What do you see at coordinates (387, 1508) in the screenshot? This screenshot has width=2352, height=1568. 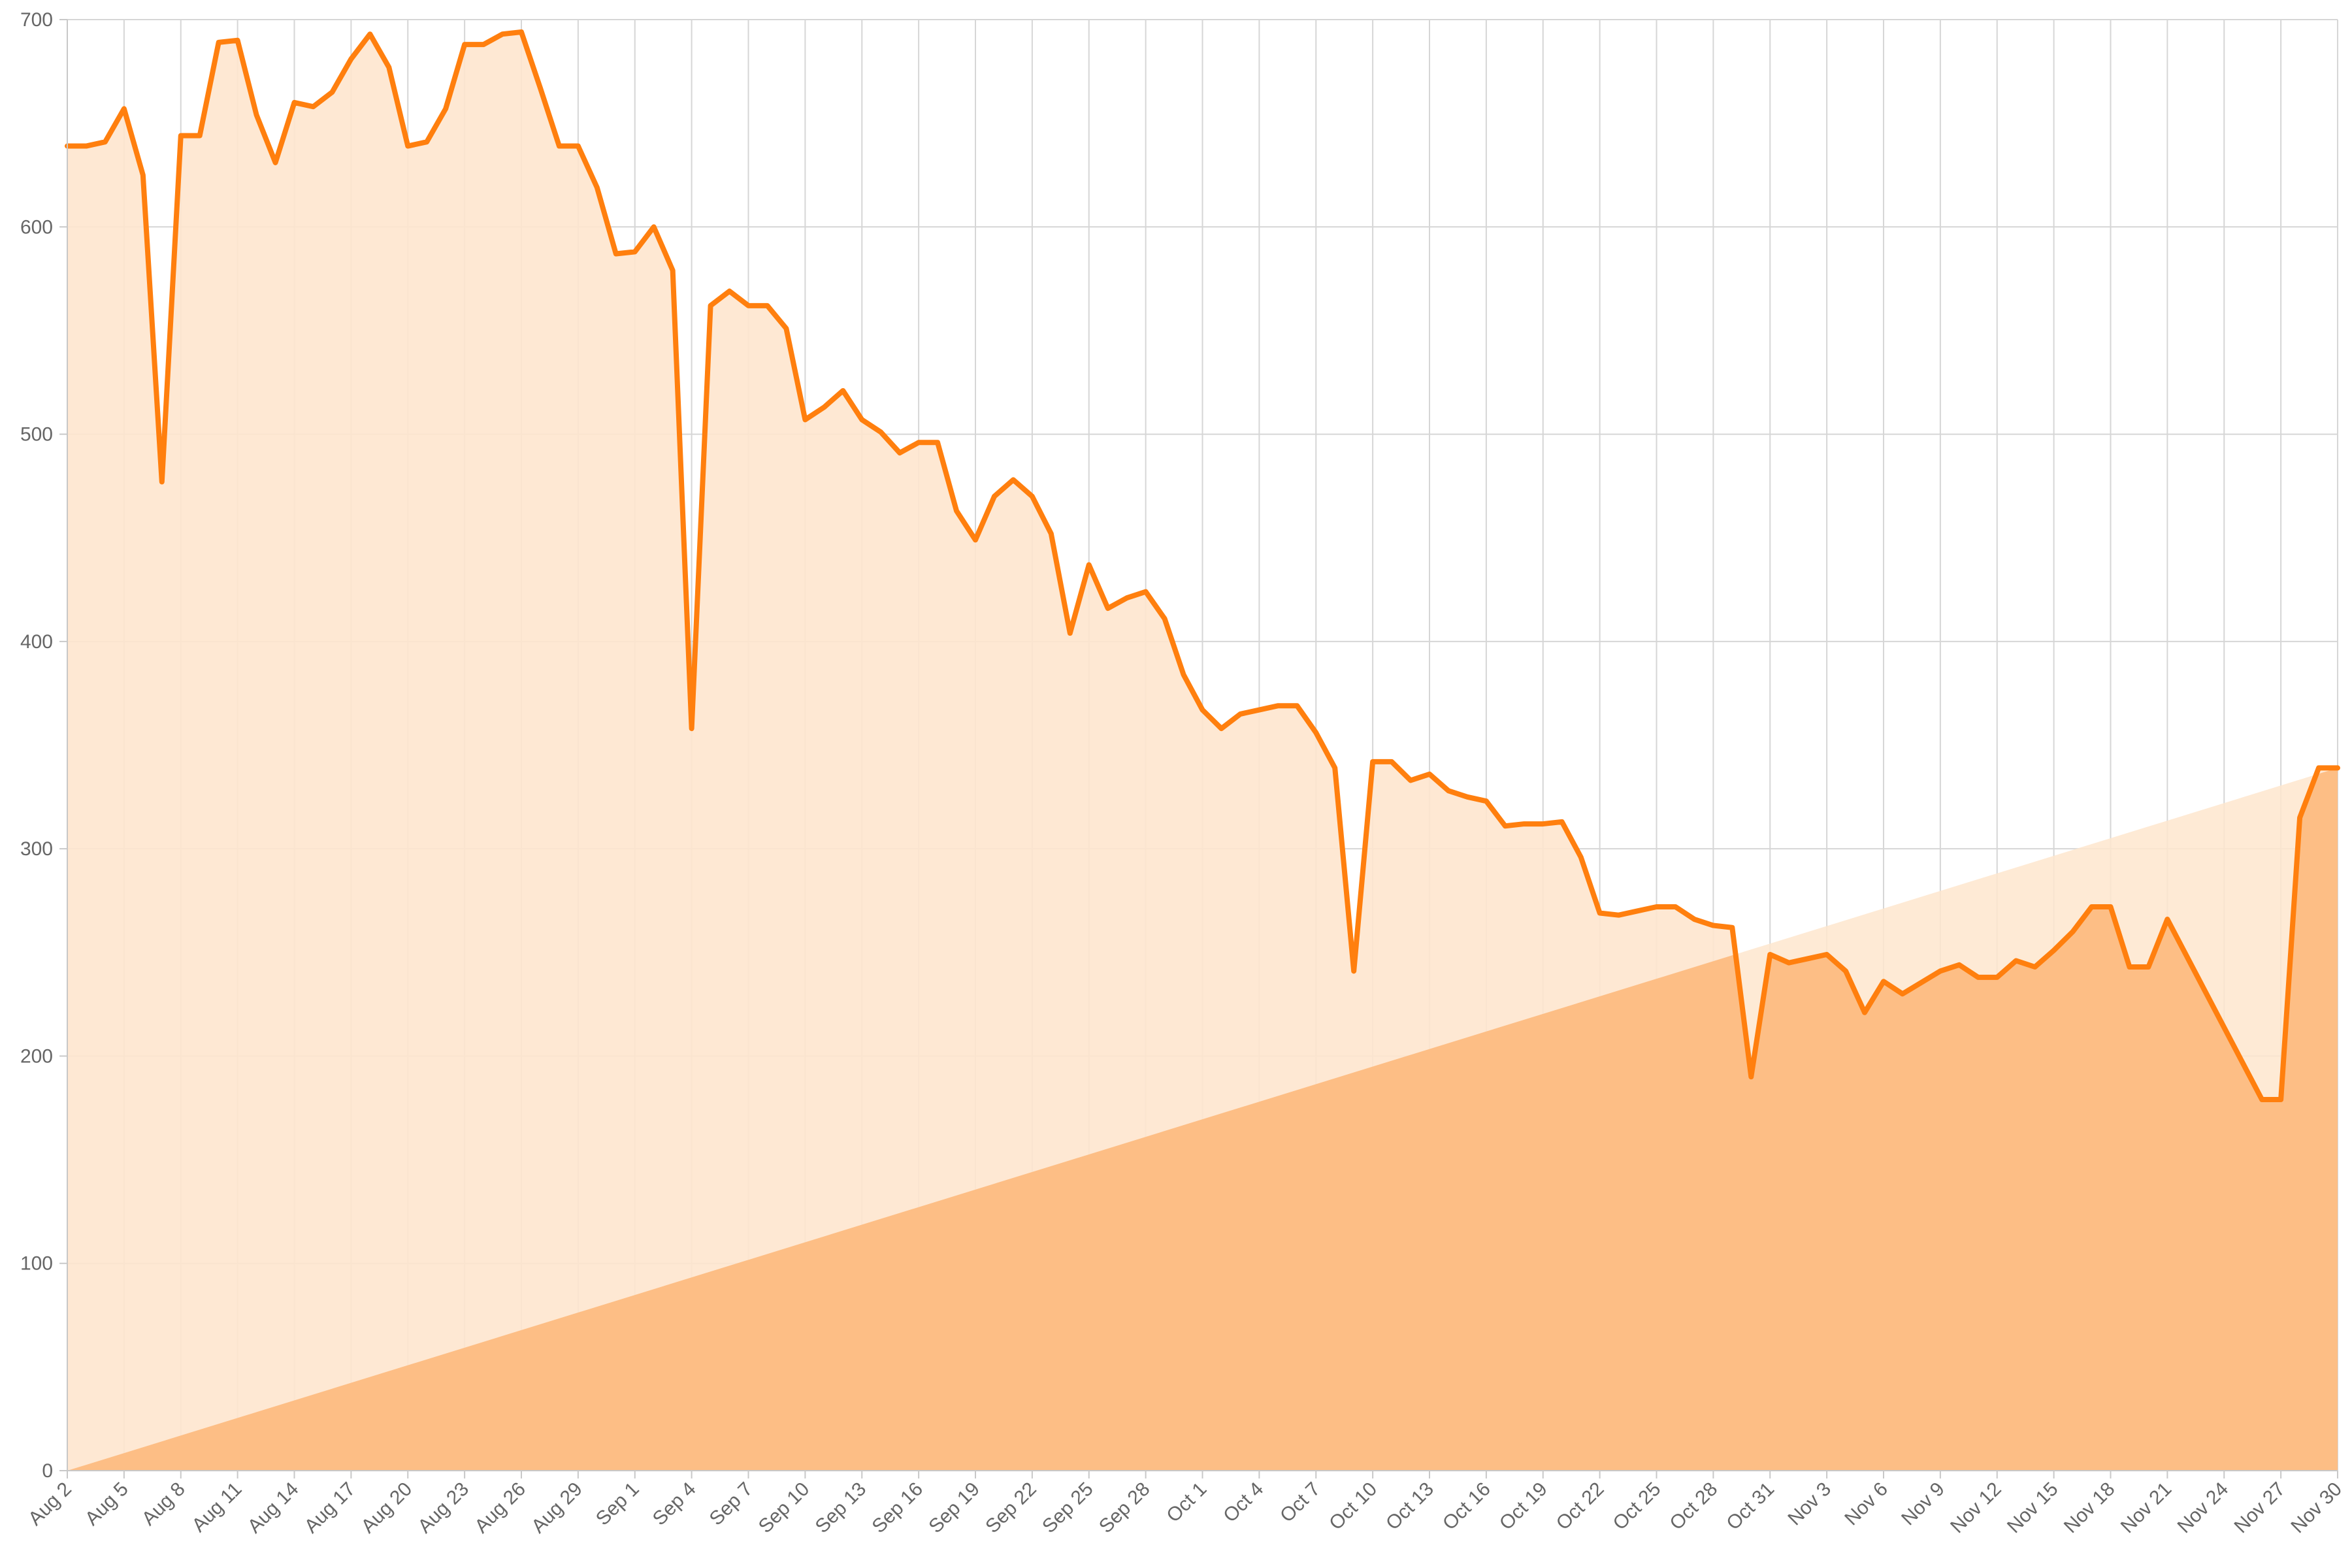 I see `x-tick-label: Aug 20` at bounding box center [387, 1508].